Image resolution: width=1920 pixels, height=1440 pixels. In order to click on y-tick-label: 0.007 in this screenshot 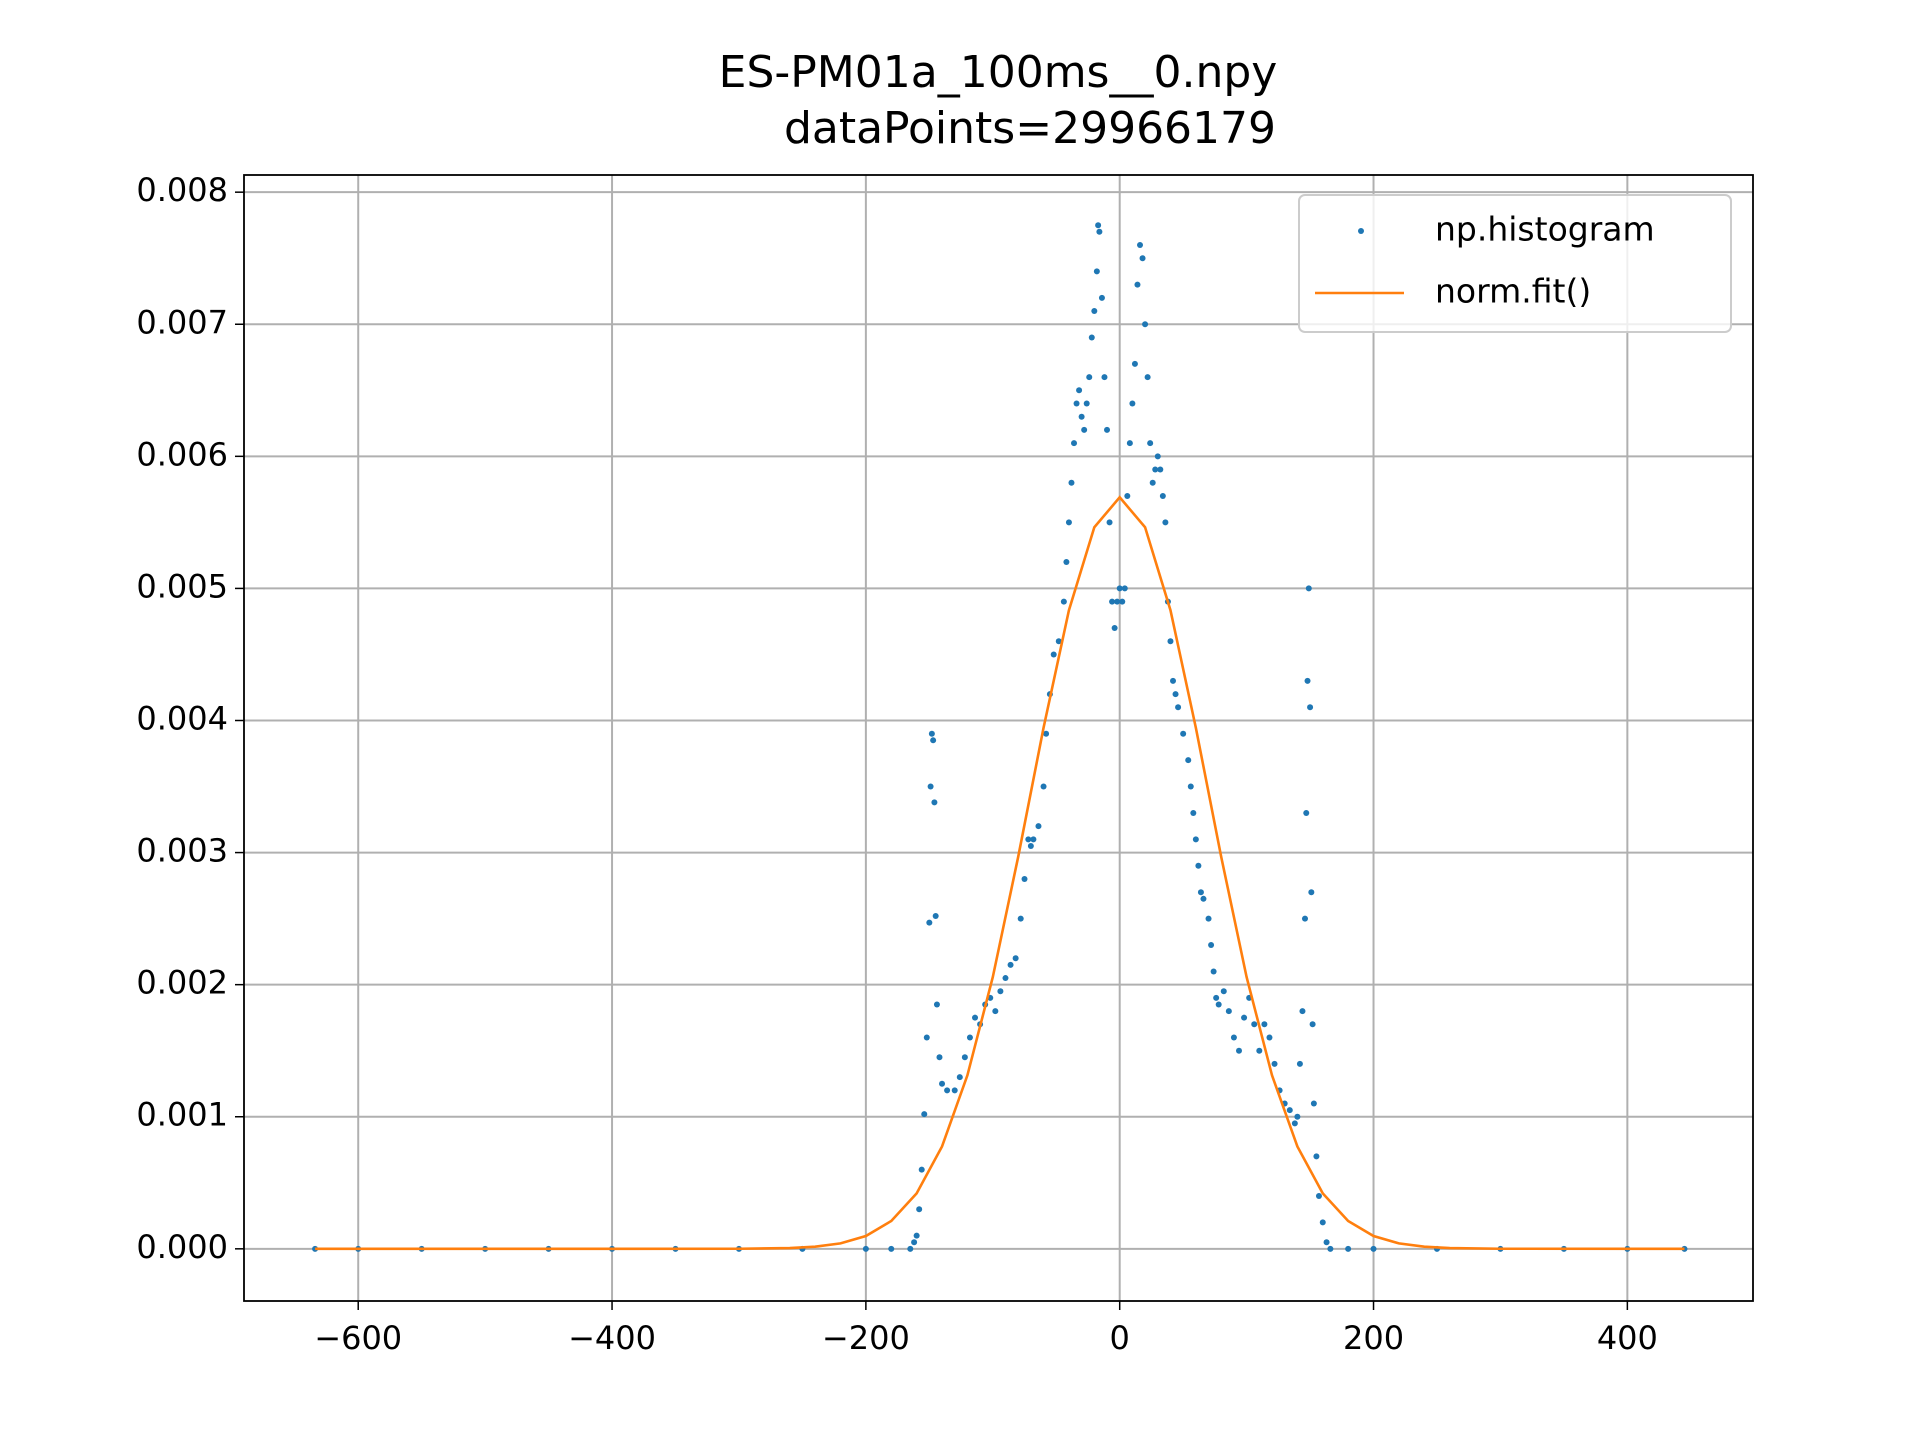, I will do `click(182, 322)`.